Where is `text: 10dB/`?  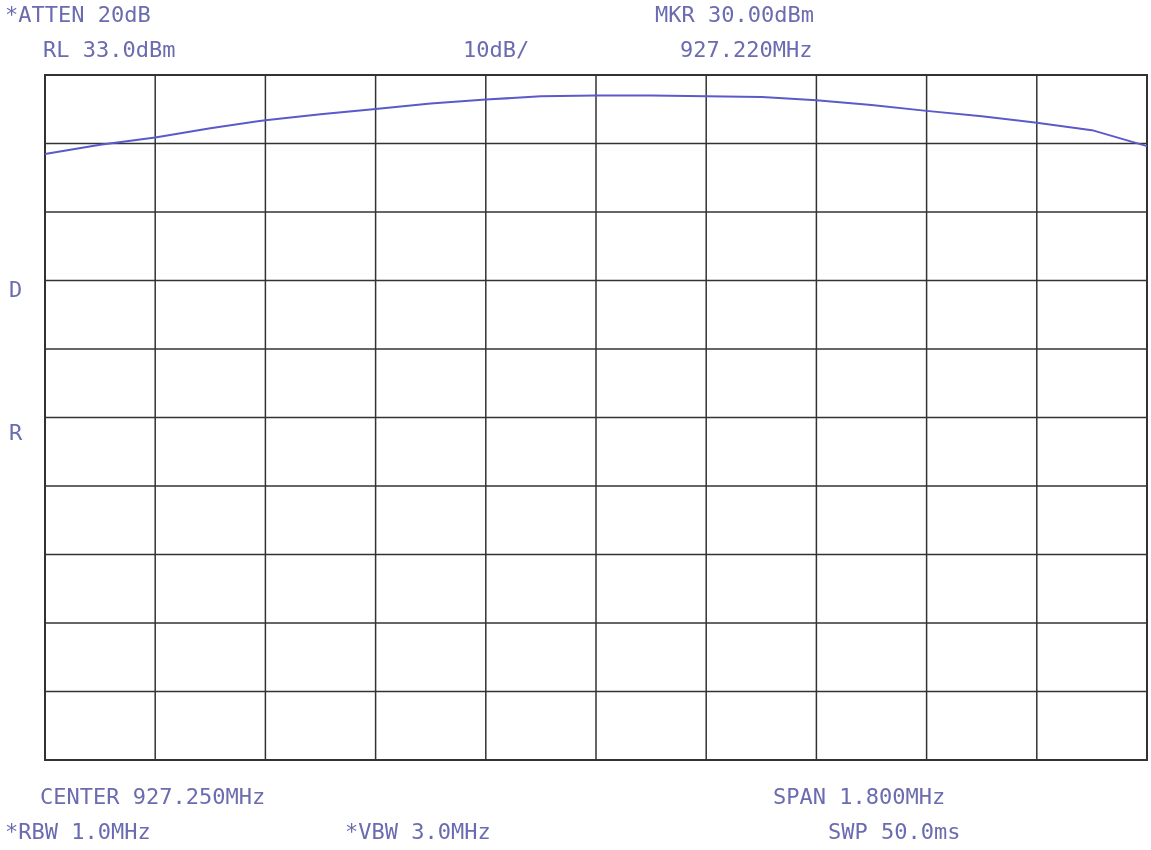 text: 10dB/ is located at coordinates (496, 49).